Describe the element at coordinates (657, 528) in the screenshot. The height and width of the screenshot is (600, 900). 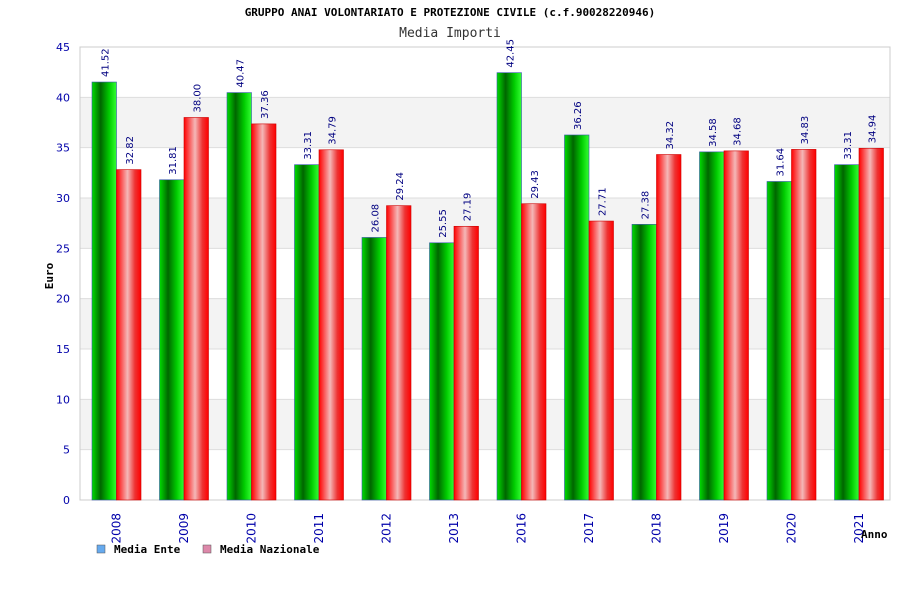
I see `x-tick-label: 2018` at that location.